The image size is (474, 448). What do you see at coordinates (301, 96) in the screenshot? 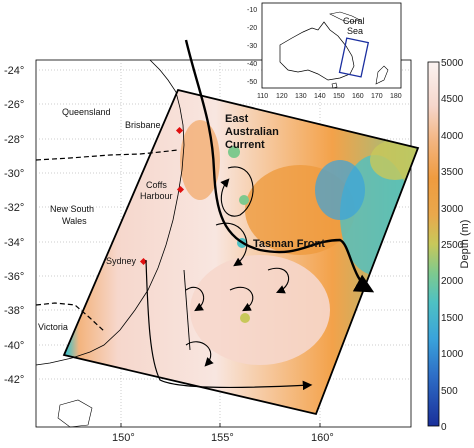
I see `inset-x-tick-130: 130` at bounding box center [301, 96].